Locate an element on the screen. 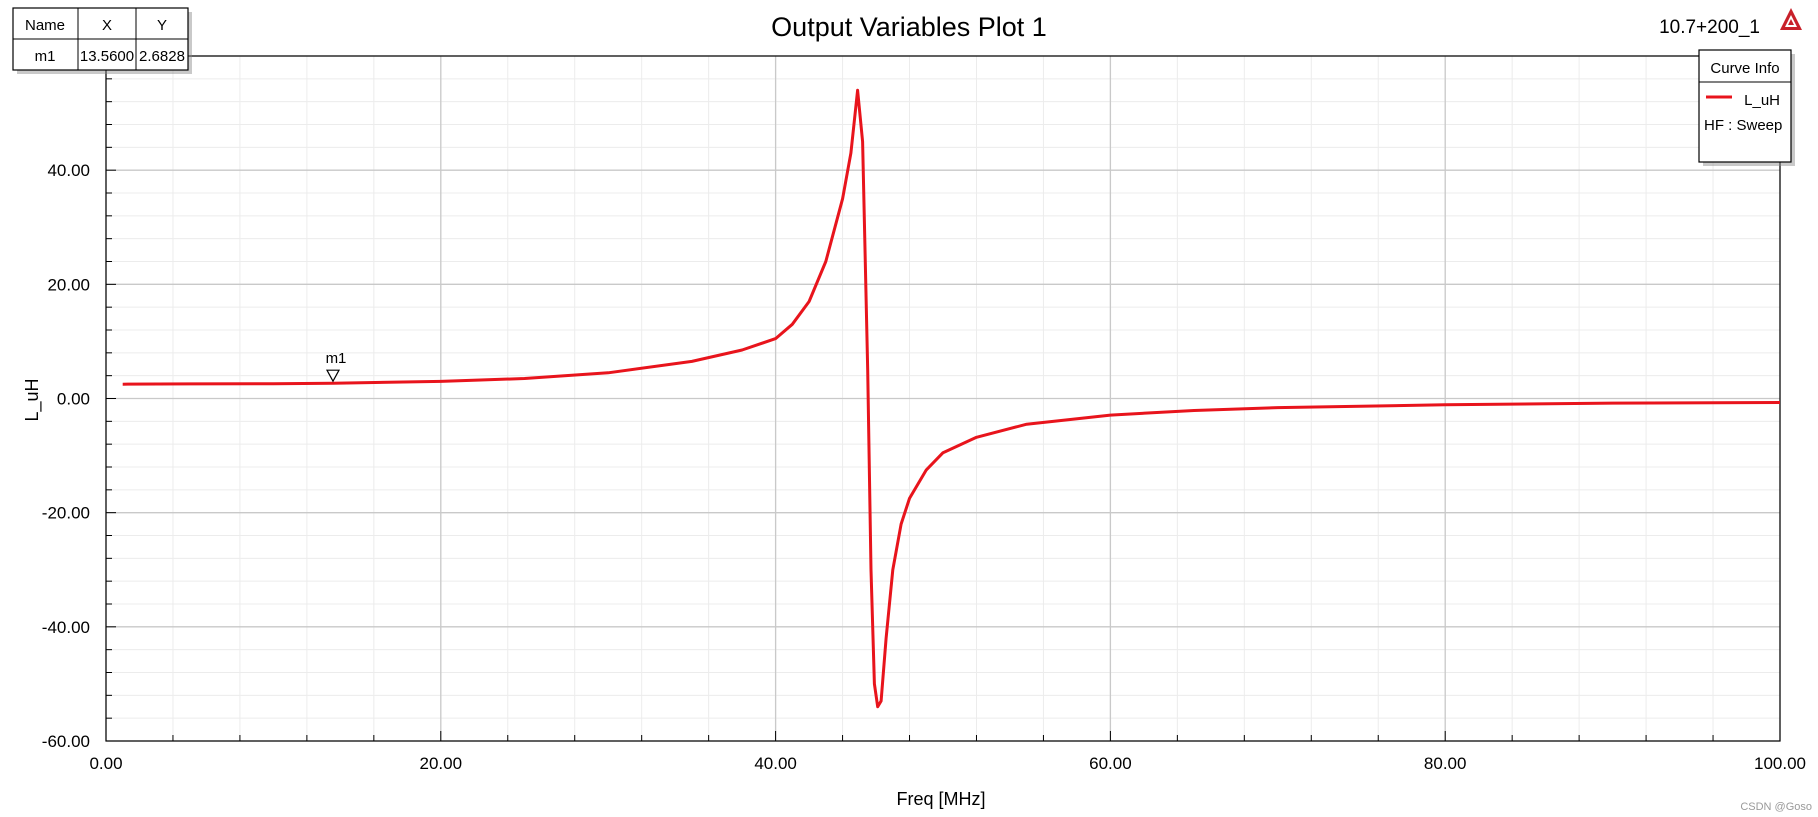 The width and height of the screenshot is (1818, 817). legend-entry-name: L_uH is located at coordinates (1762, 100).